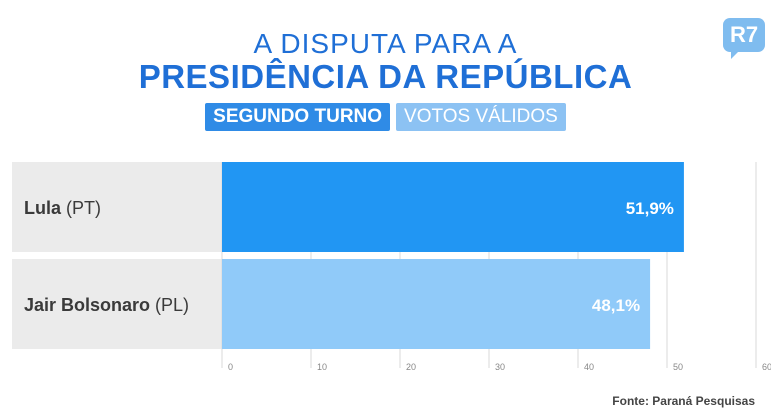 The image size is (771, 420). I want to click on category-name: Lula, so click(43, 208).